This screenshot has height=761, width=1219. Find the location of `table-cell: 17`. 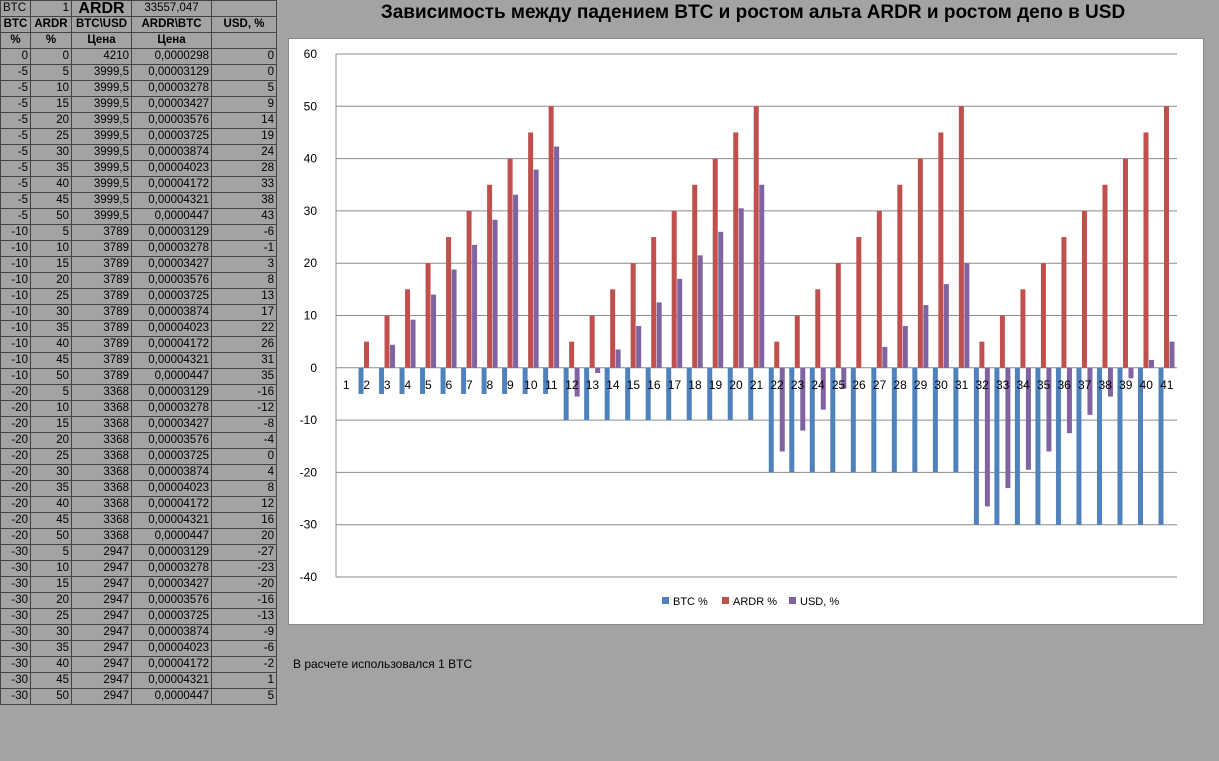

table-cell: 17 is located at coordinates (244, 312).